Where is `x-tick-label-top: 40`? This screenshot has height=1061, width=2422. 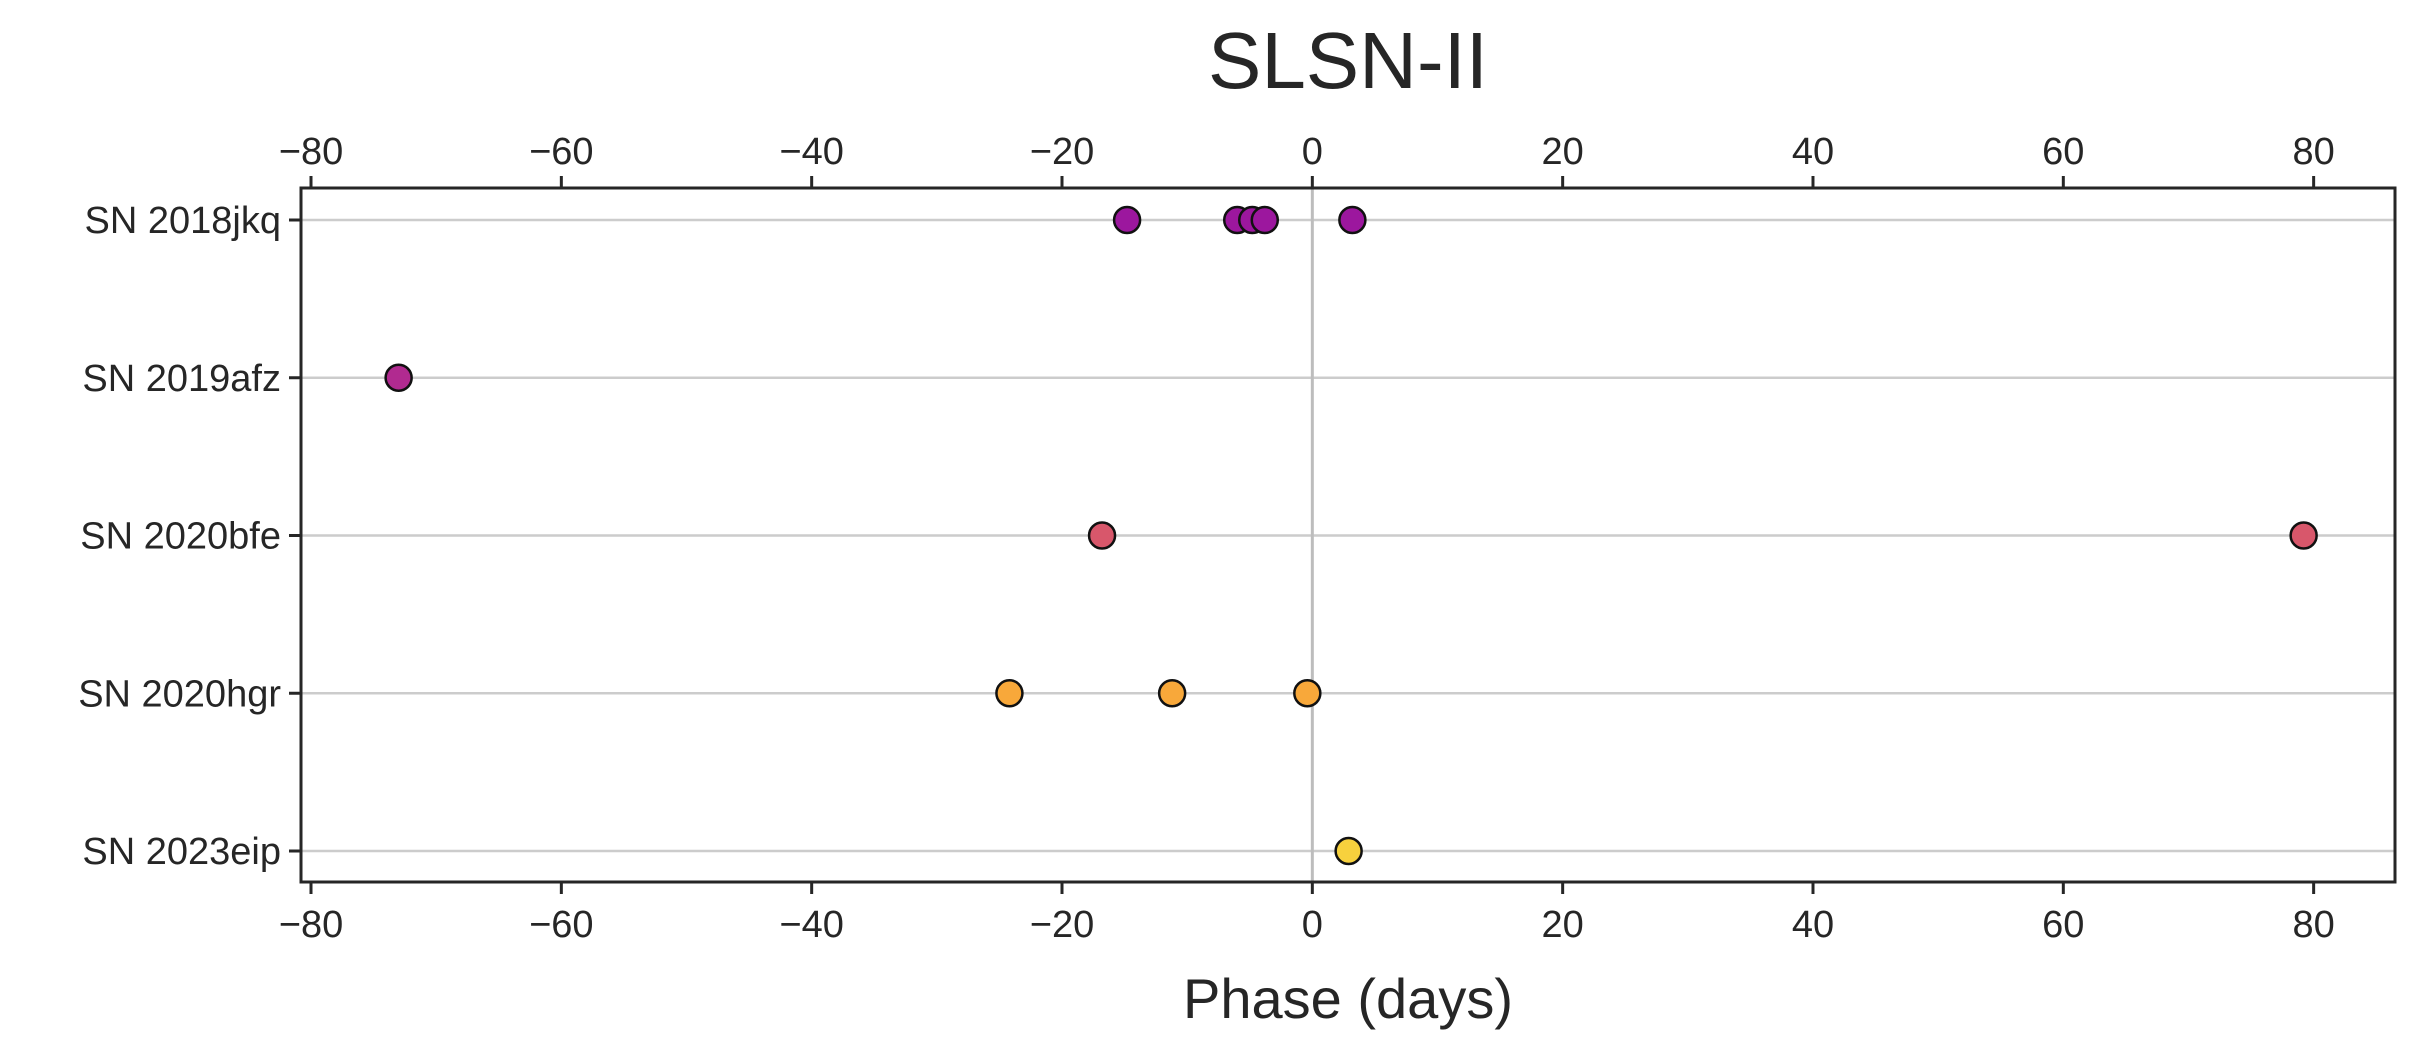
x-tick-label-top: 40 is located at coordinates (1813, 152).